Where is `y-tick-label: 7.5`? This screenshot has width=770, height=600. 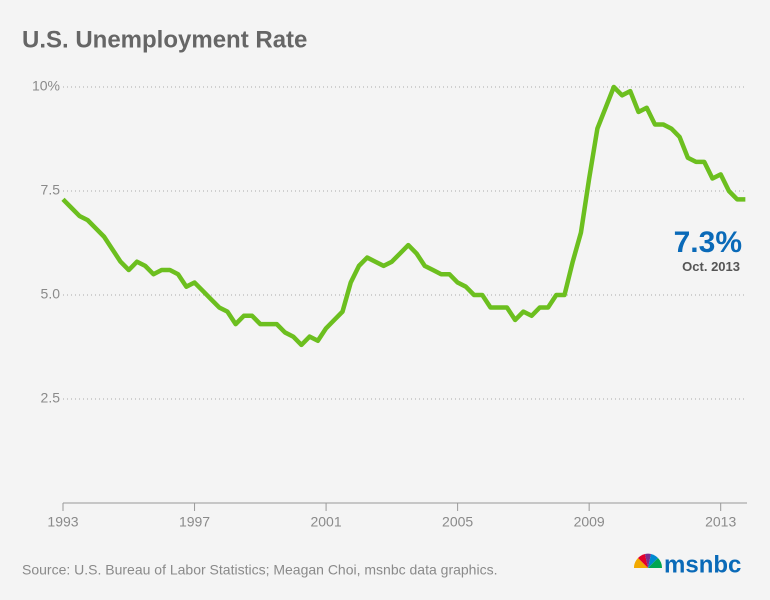
y-tick-label: 7.5 is located at coordinates (51, 190).